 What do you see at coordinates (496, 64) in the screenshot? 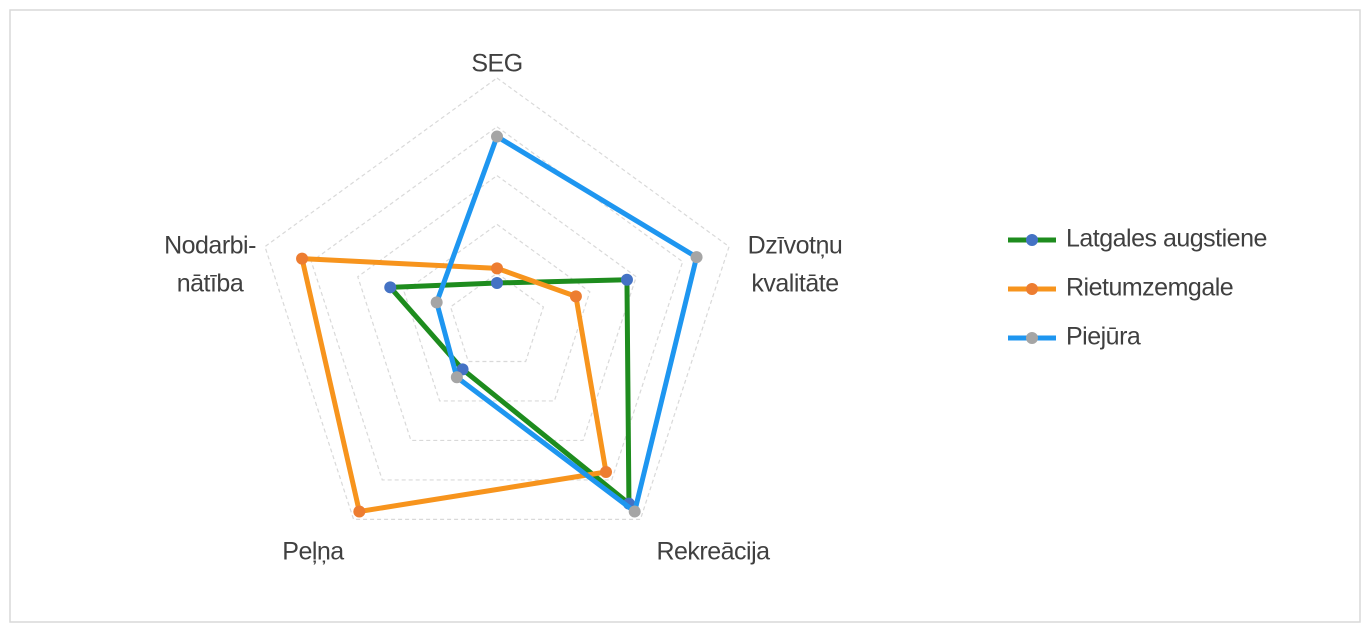
I see `category-label: SEG` at bounding box center [496, 64].